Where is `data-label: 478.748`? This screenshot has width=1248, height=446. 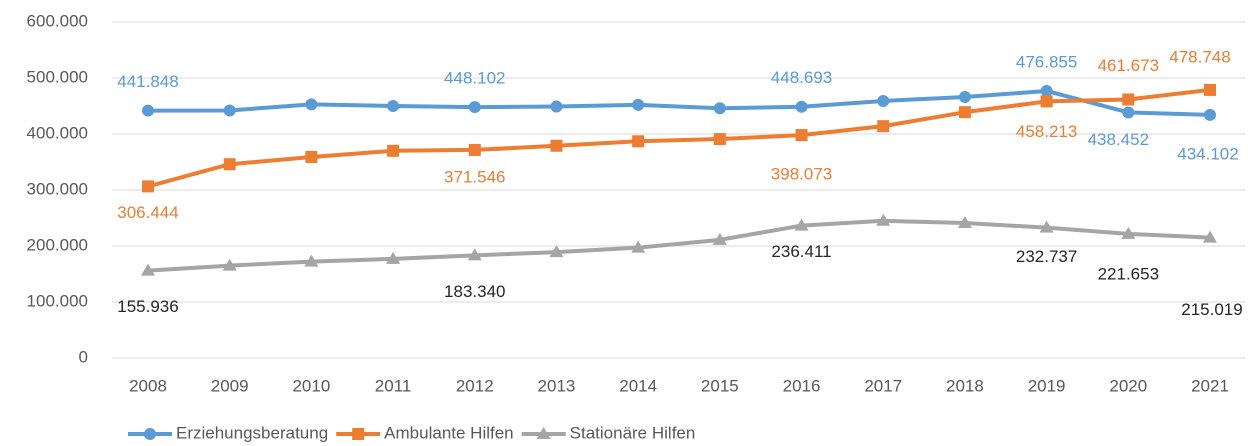
data-label: 478.748 is located at coordinates (1199, 56).